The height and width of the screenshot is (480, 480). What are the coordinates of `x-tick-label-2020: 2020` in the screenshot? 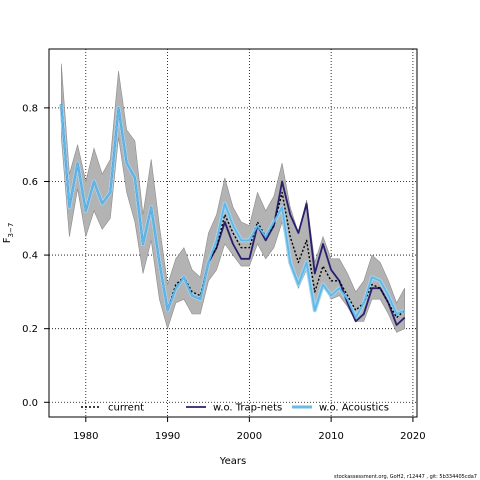 It's located at (412, 436).